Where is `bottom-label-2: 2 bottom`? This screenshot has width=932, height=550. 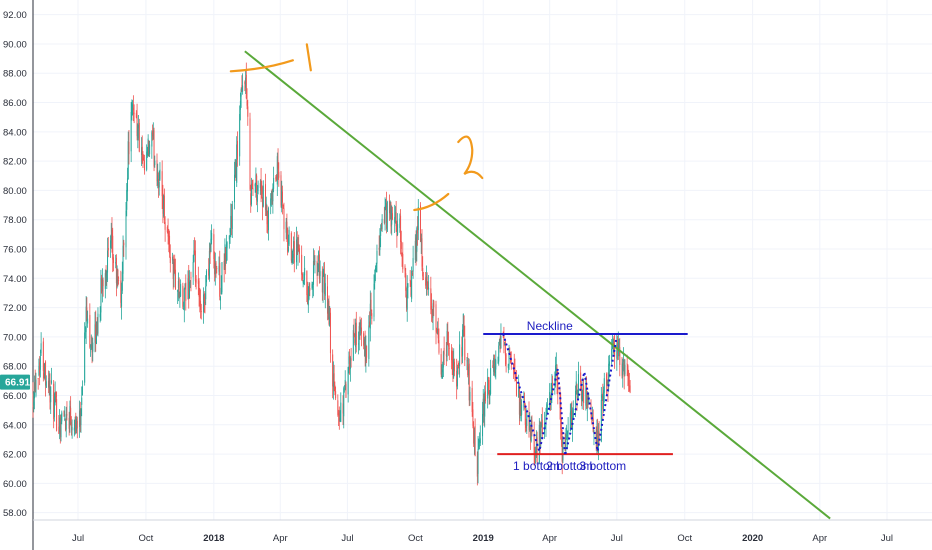
bottom-label-2: 2 bottom is located at coordinates (569, 466).